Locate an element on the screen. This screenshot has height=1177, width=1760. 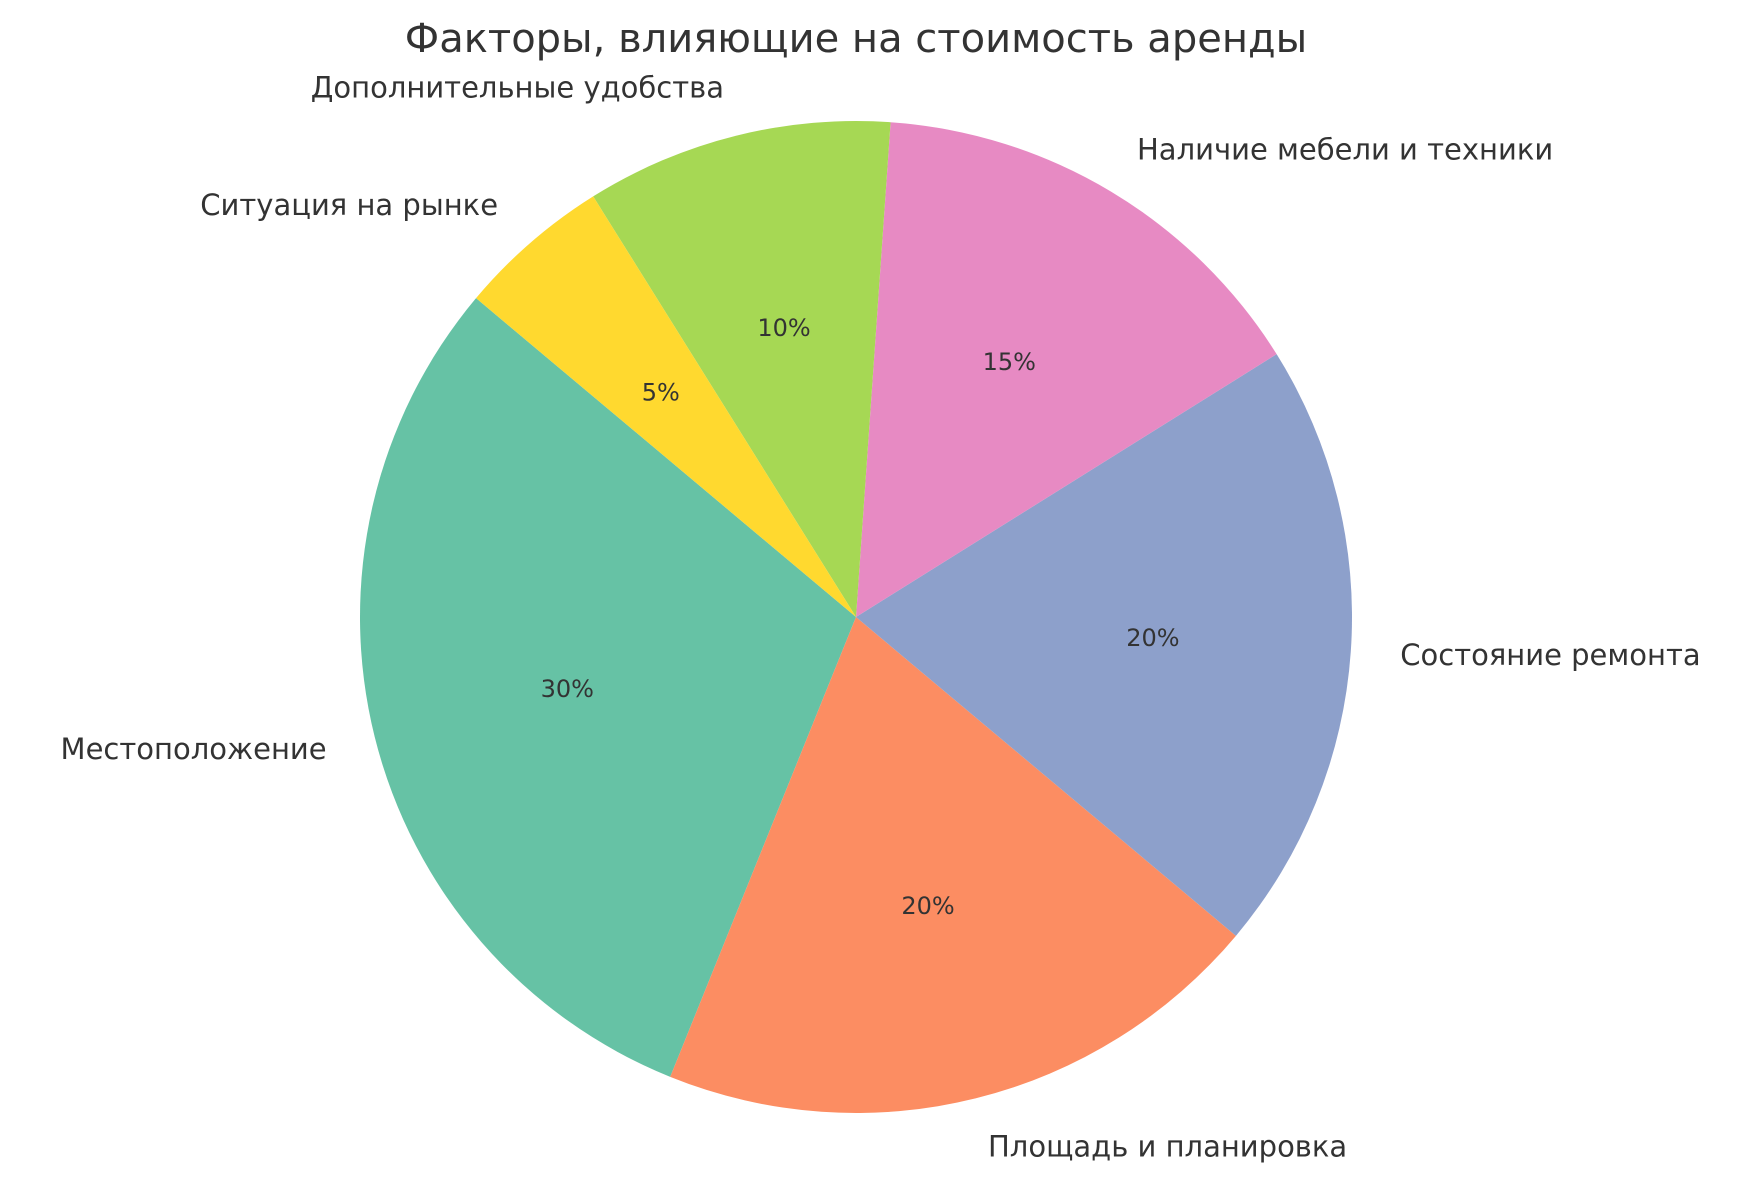
chart-title: Факторы, влияющие на стоимость аренды is located at coordinates (856, 39).